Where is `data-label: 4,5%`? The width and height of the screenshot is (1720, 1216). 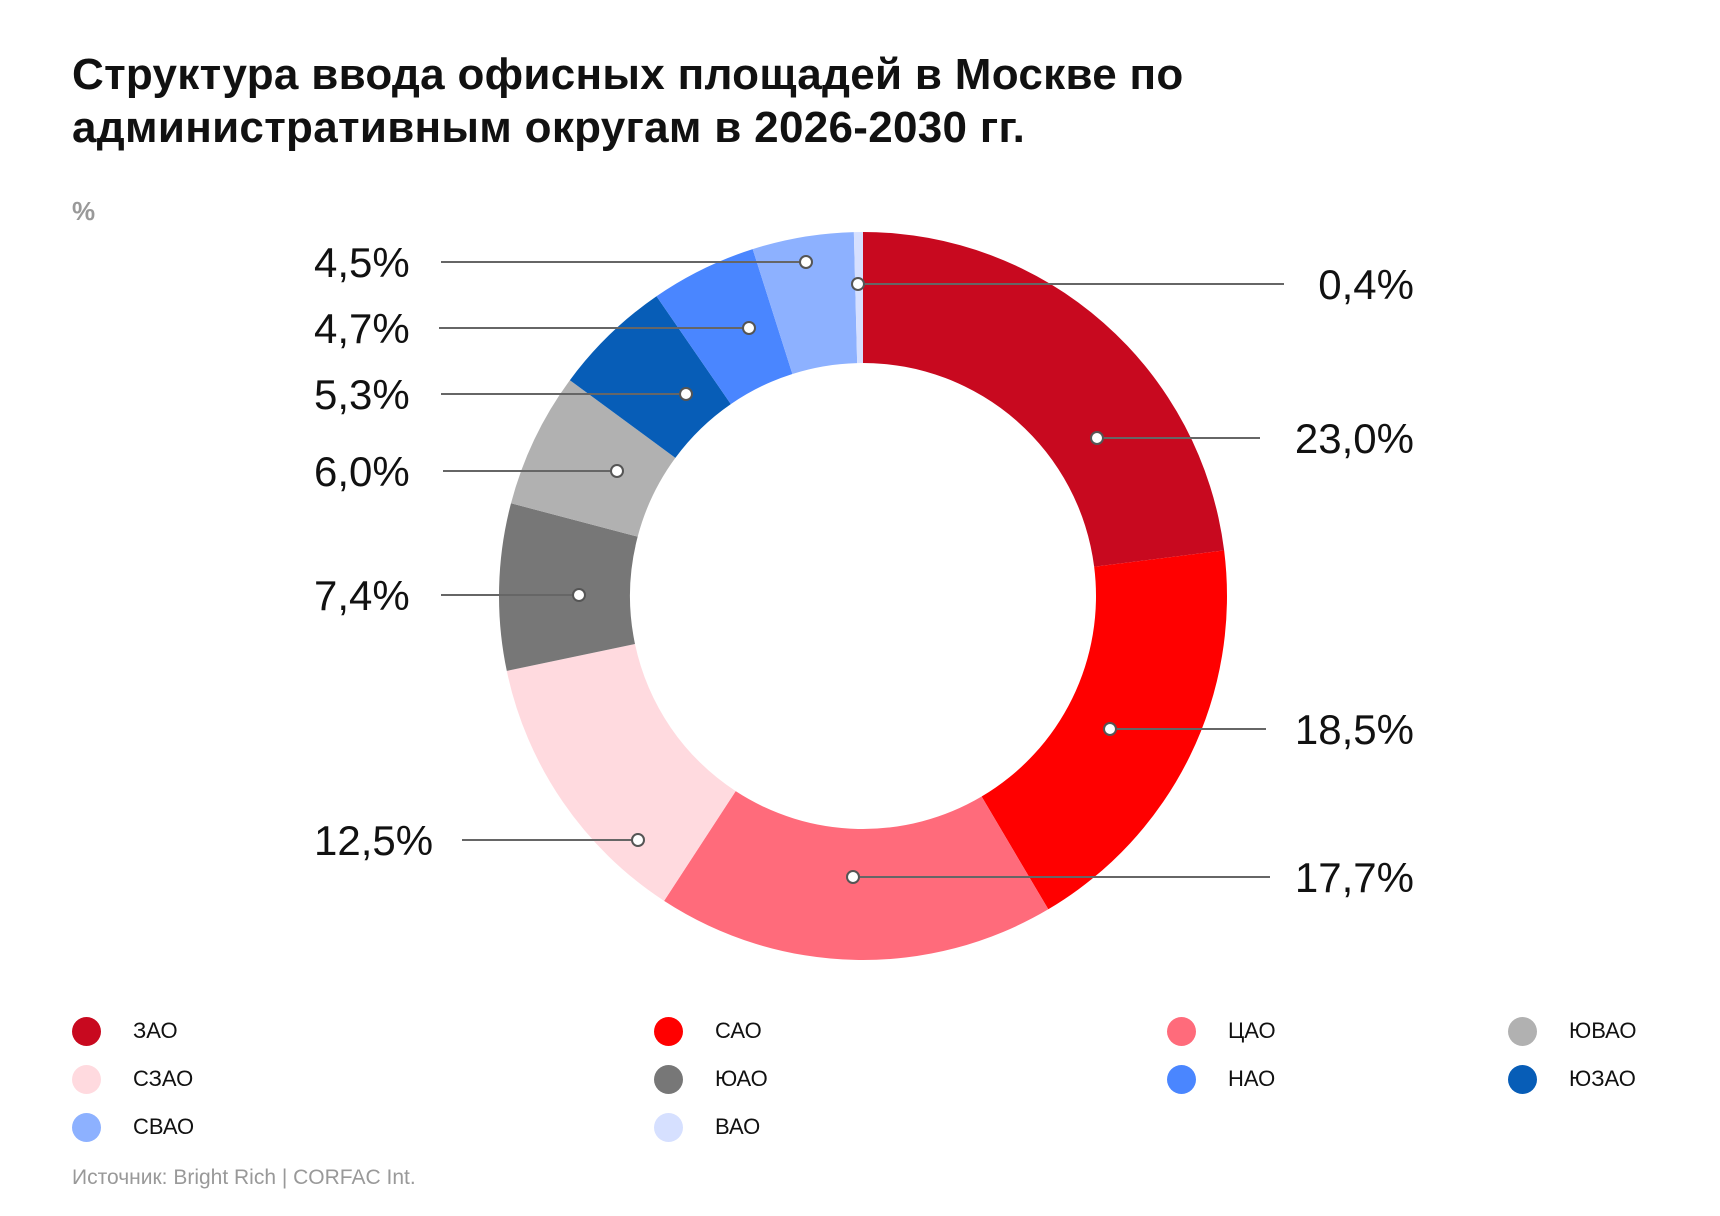 data-label: 4,5% is located at coordinates (362, 262).